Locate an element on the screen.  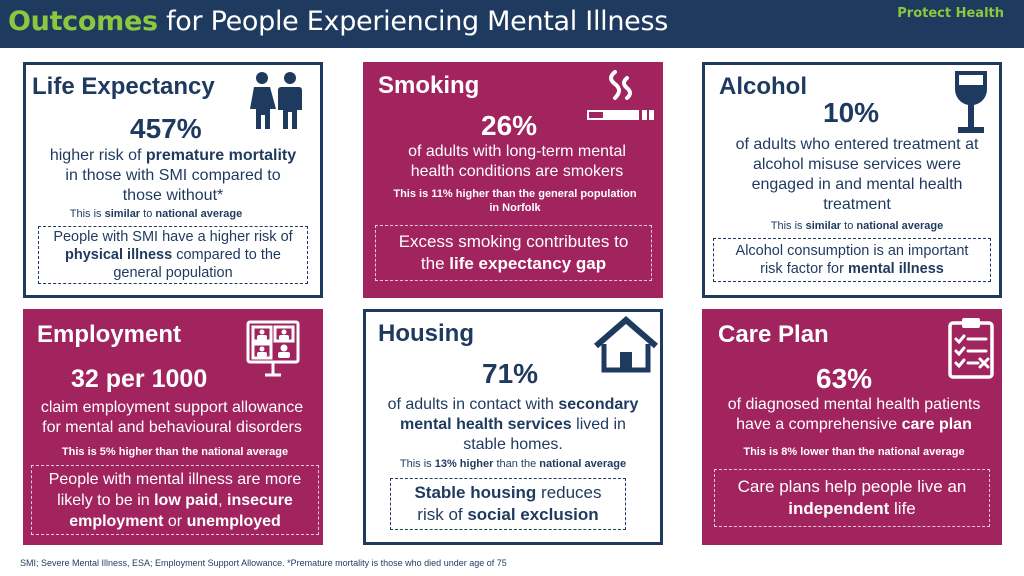
housing-stat: 71% is located at coordinates (510, 373).